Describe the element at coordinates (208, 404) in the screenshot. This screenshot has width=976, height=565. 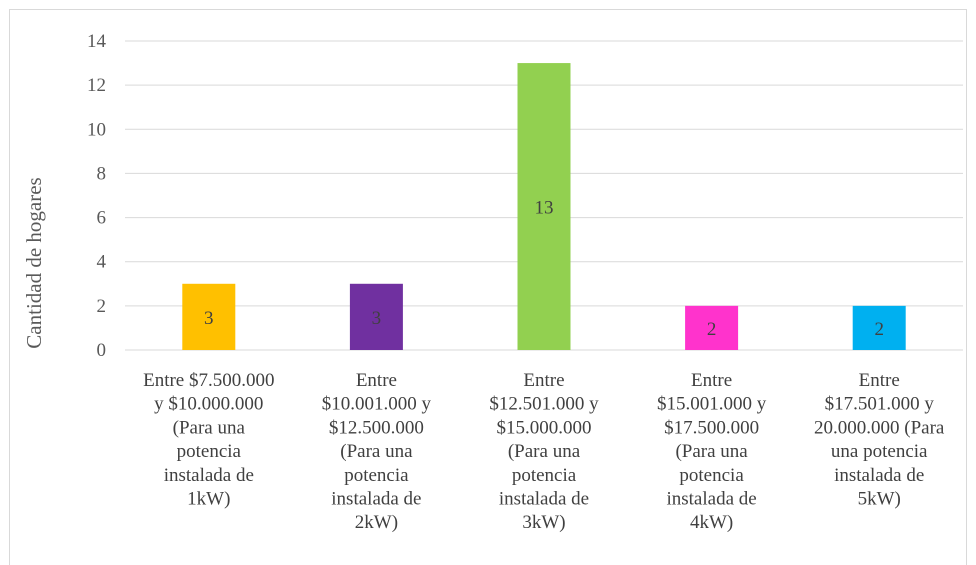
I see `x-category-label-line: y $10.000.000` at that location.